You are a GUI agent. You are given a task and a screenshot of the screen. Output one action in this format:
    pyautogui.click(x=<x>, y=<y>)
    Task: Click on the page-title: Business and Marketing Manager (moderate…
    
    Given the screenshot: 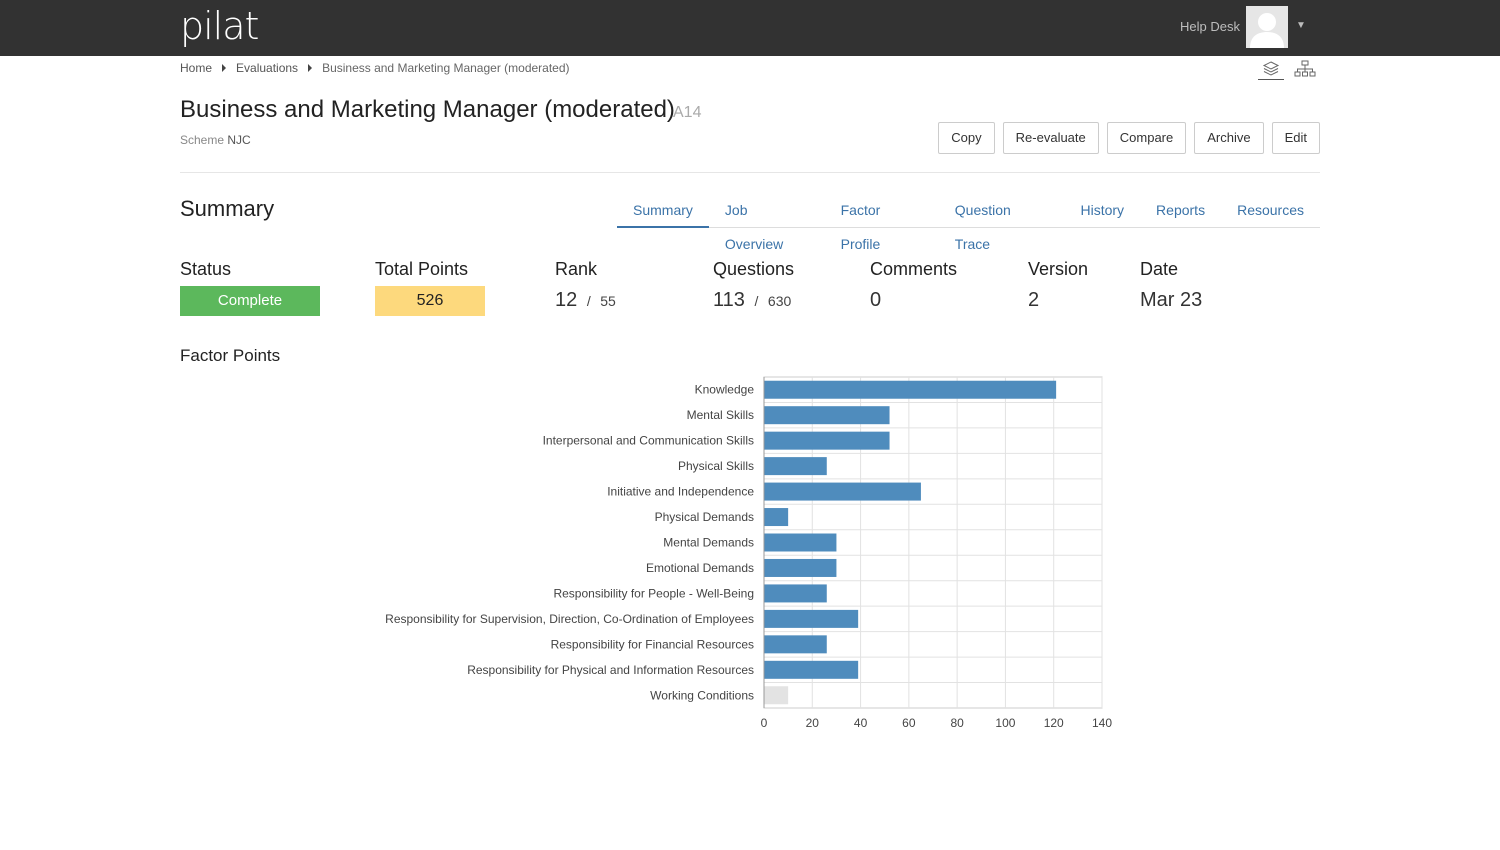 What is the action you would take?
    pyautogui.click(x=427, y=109)
    